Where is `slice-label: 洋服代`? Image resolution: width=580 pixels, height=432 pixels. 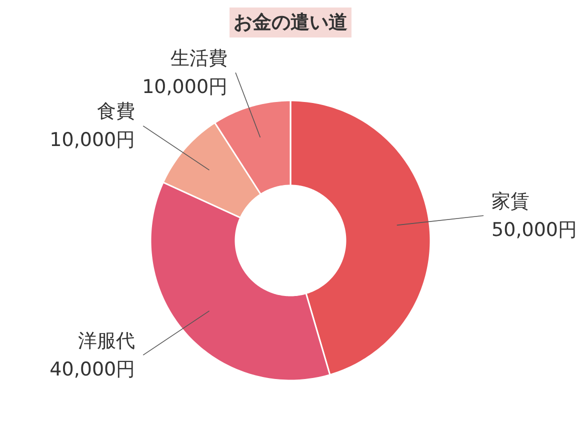
slice-label: 洋服代 is located at coordinates (107, 341).